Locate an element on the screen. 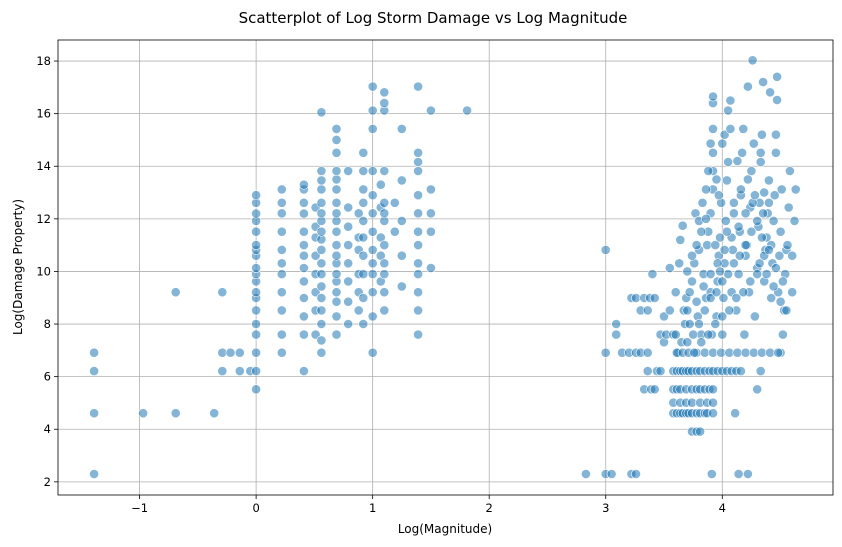 This screenshot has height=547, width=842. x-tick-label: 4 is located at coordinates (722, 508).